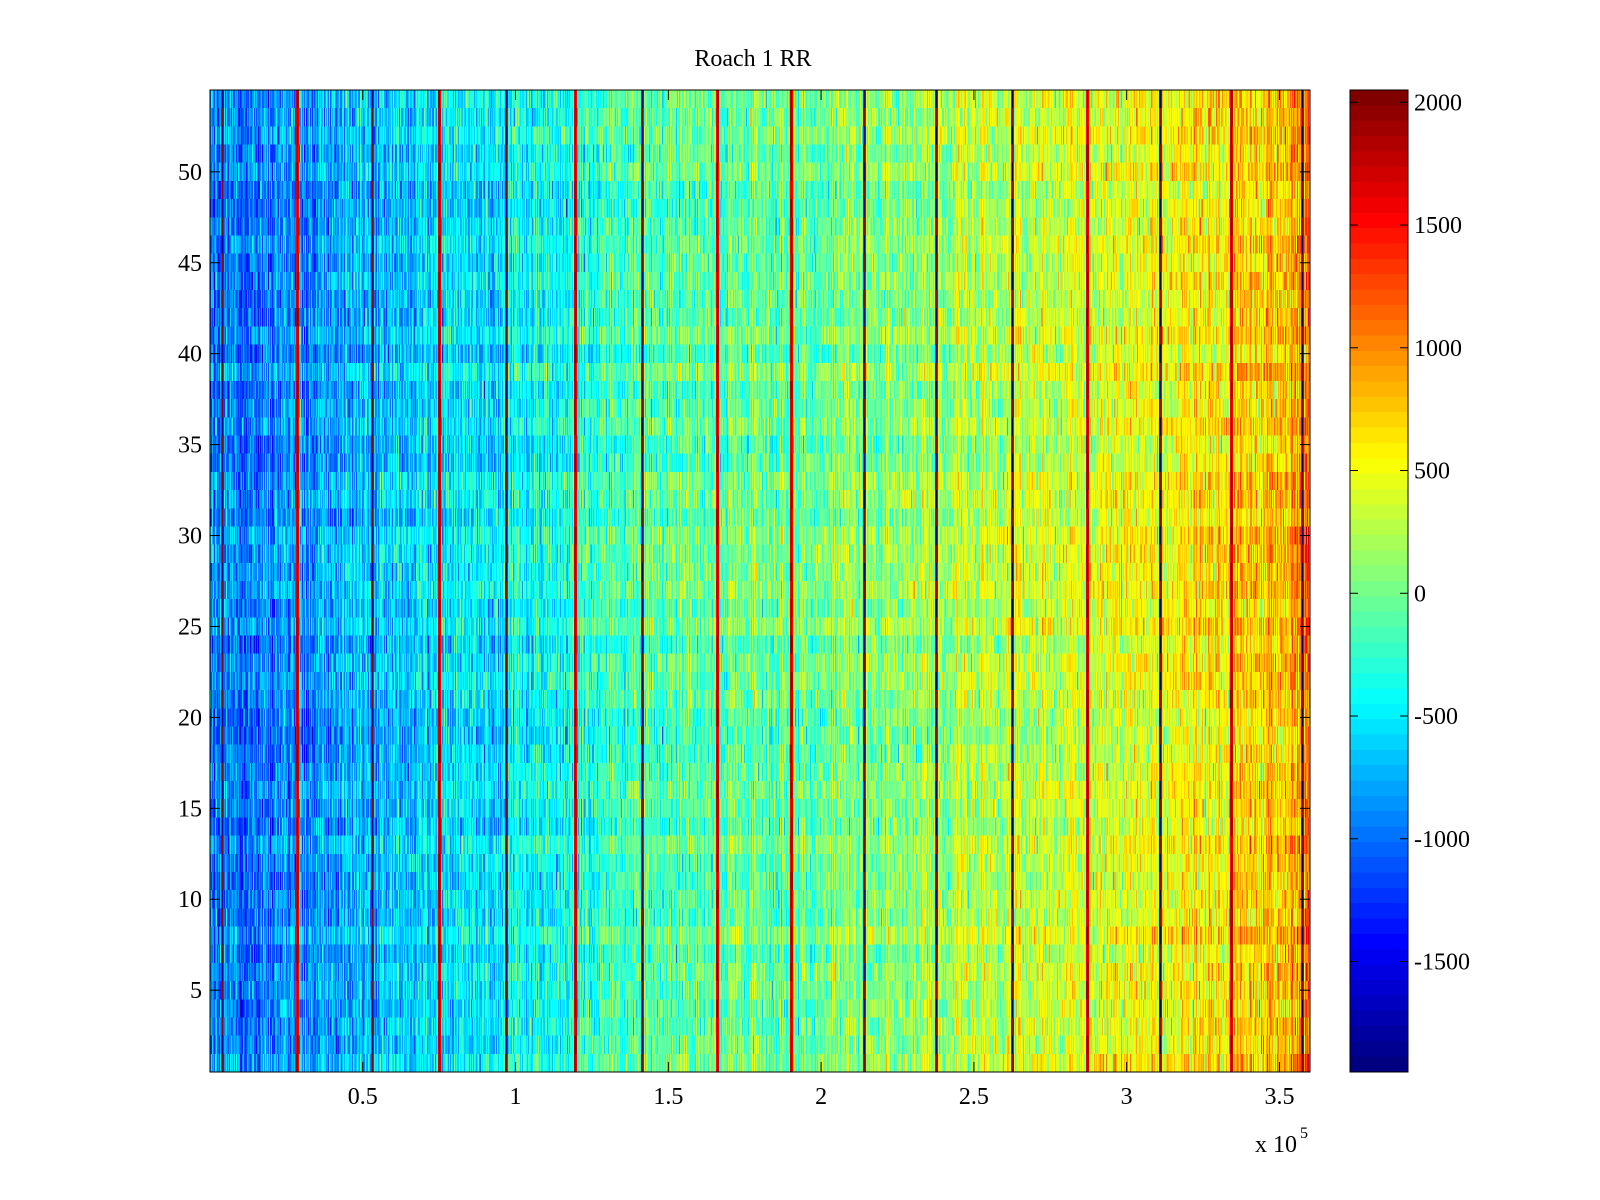 This screenshot has height=1200, width=1600. I want to click on colorbar-tick-label: 2000, so click(1438, 103).